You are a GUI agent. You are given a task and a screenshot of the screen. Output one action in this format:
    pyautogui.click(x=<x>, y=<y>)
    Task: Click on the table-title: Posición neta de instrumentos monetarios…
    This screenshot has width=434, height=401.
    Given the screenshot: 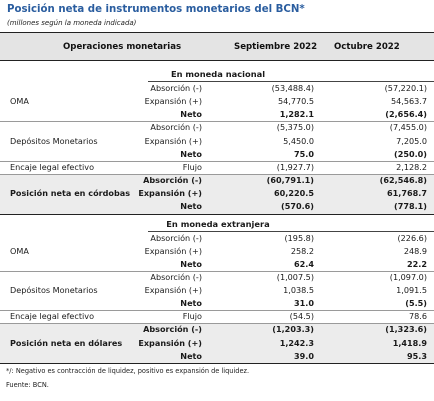 What is the action you would take?
    pyautogui.click(x=156, y=9)
    